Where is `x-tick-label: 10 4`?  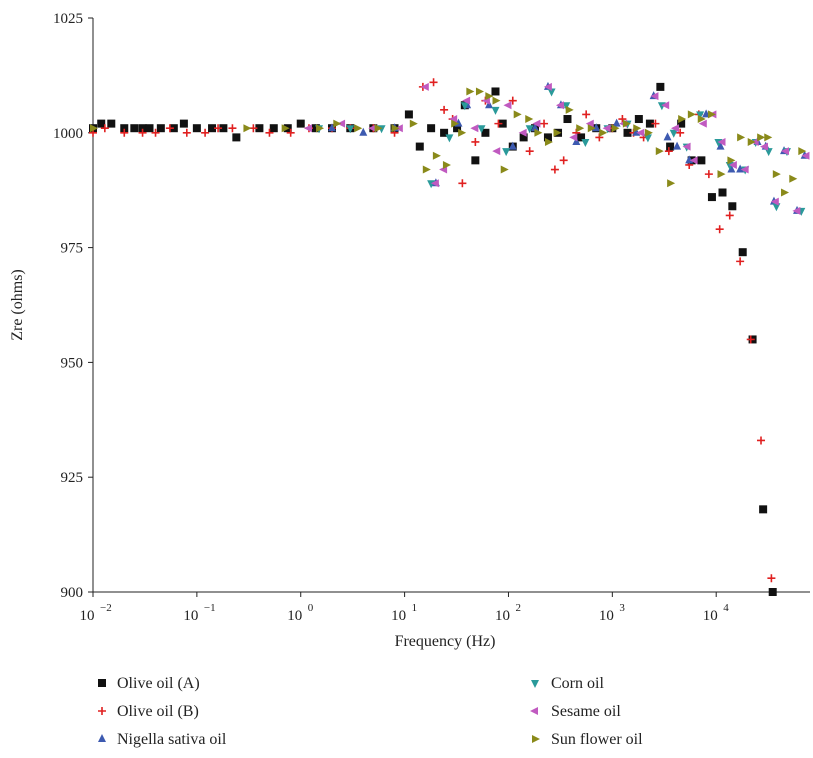
x-tick-label: 10 4 is located at coordinates (716, 613).